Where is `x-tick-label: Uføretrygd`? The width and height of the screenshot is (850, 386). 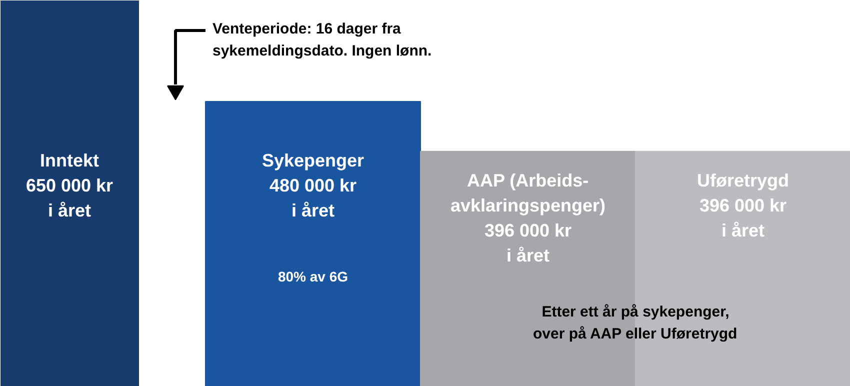
x-tick-label: Uføretrygd is located at coordinates (743, 180).